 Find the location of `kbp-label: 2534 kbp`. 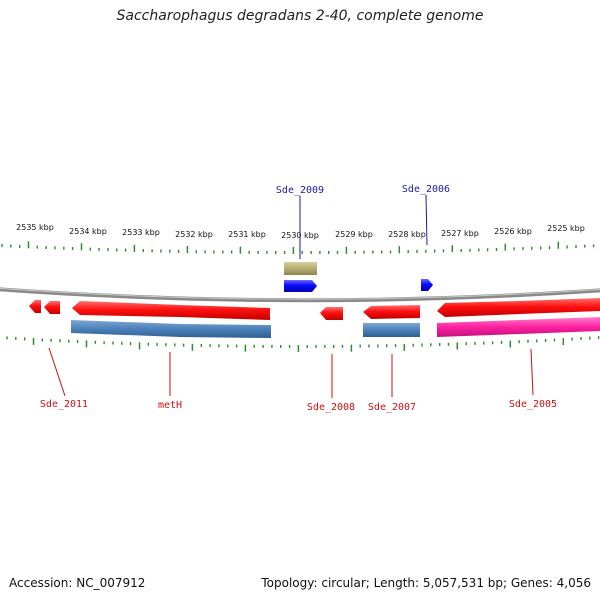

kbp-label: 2534 kbp is located at coordinates (88, 231).